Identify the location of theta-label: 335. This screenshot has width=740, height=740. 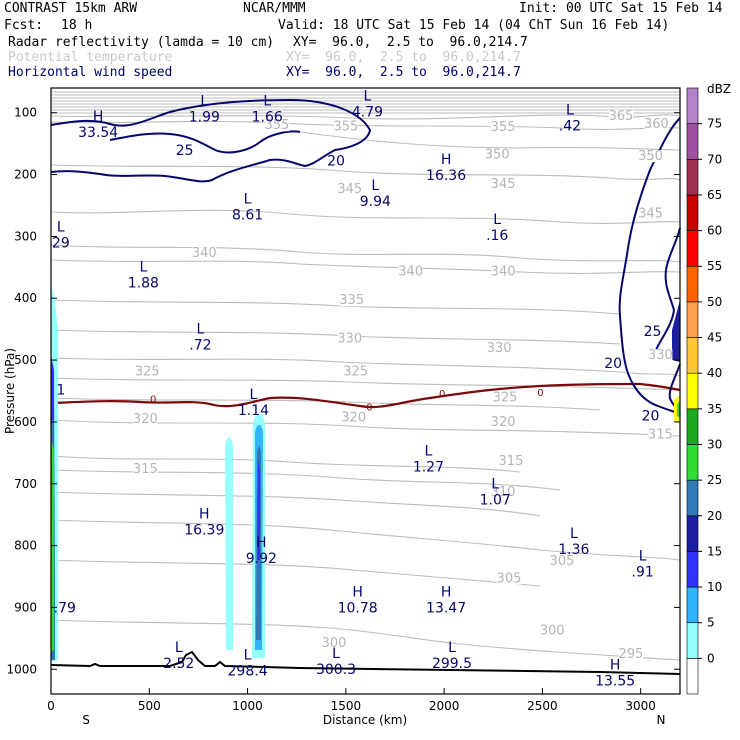
(351, 300).